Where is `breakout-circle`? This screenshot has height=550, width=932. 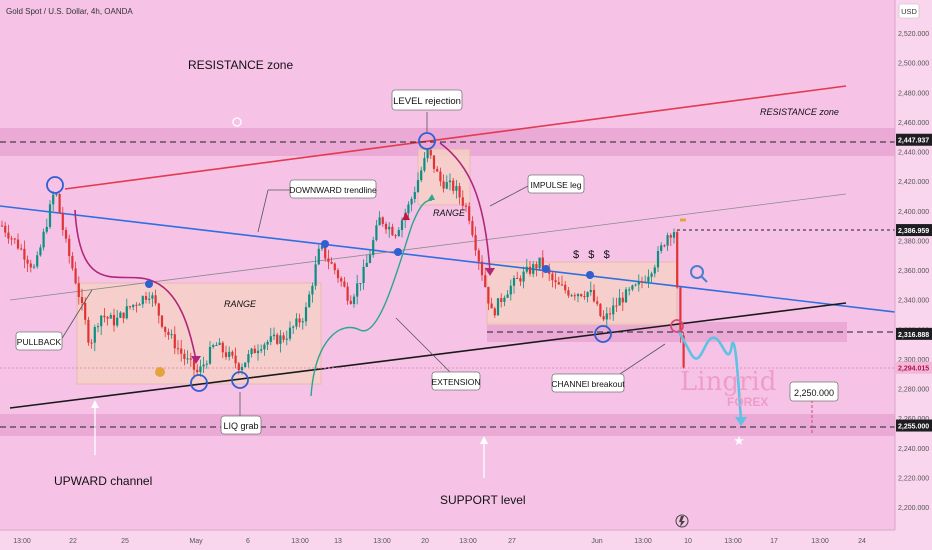 breakout-circle is located at coordinates (677, 326).